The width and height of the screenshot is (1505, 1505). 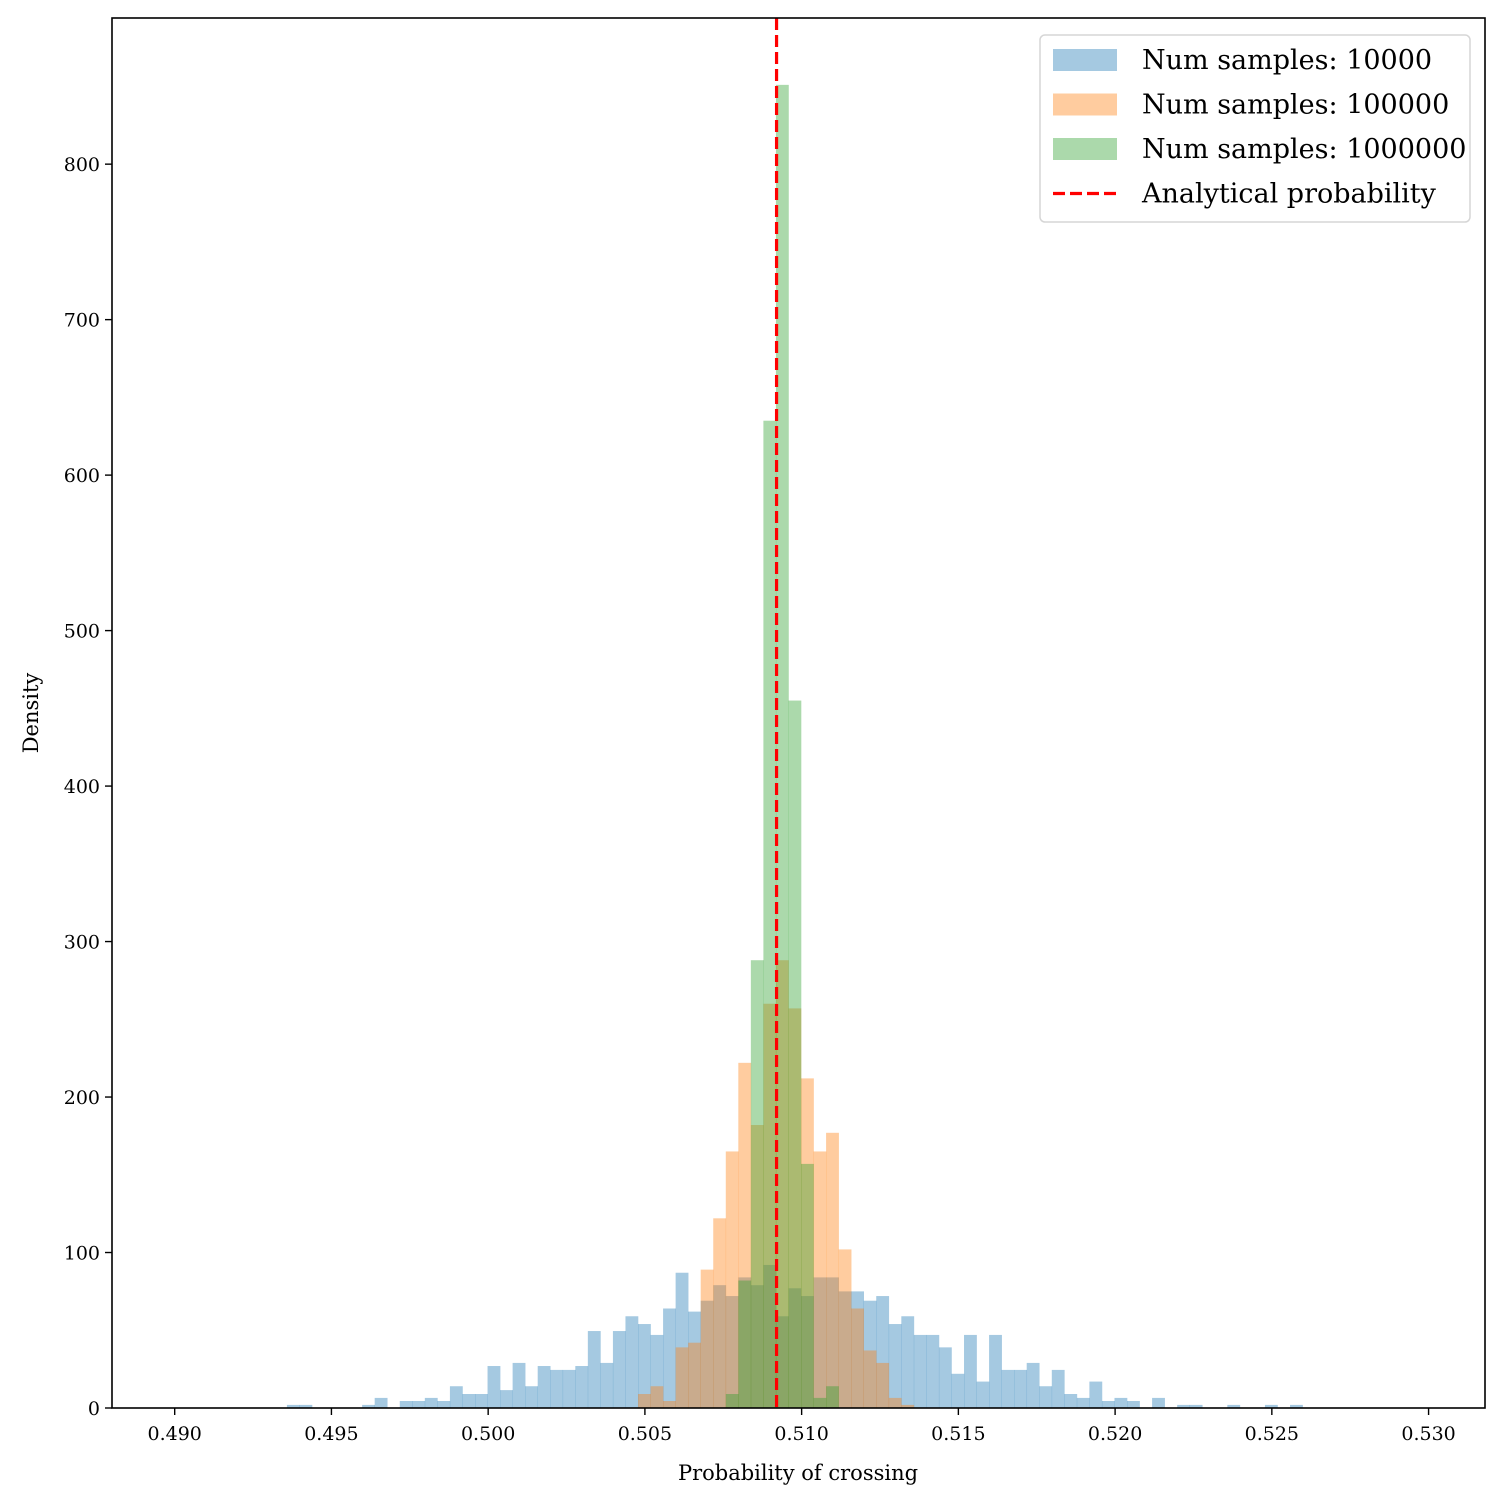 I want to click on x-tick-label: 0.530, so click(x=1428, y=1434).